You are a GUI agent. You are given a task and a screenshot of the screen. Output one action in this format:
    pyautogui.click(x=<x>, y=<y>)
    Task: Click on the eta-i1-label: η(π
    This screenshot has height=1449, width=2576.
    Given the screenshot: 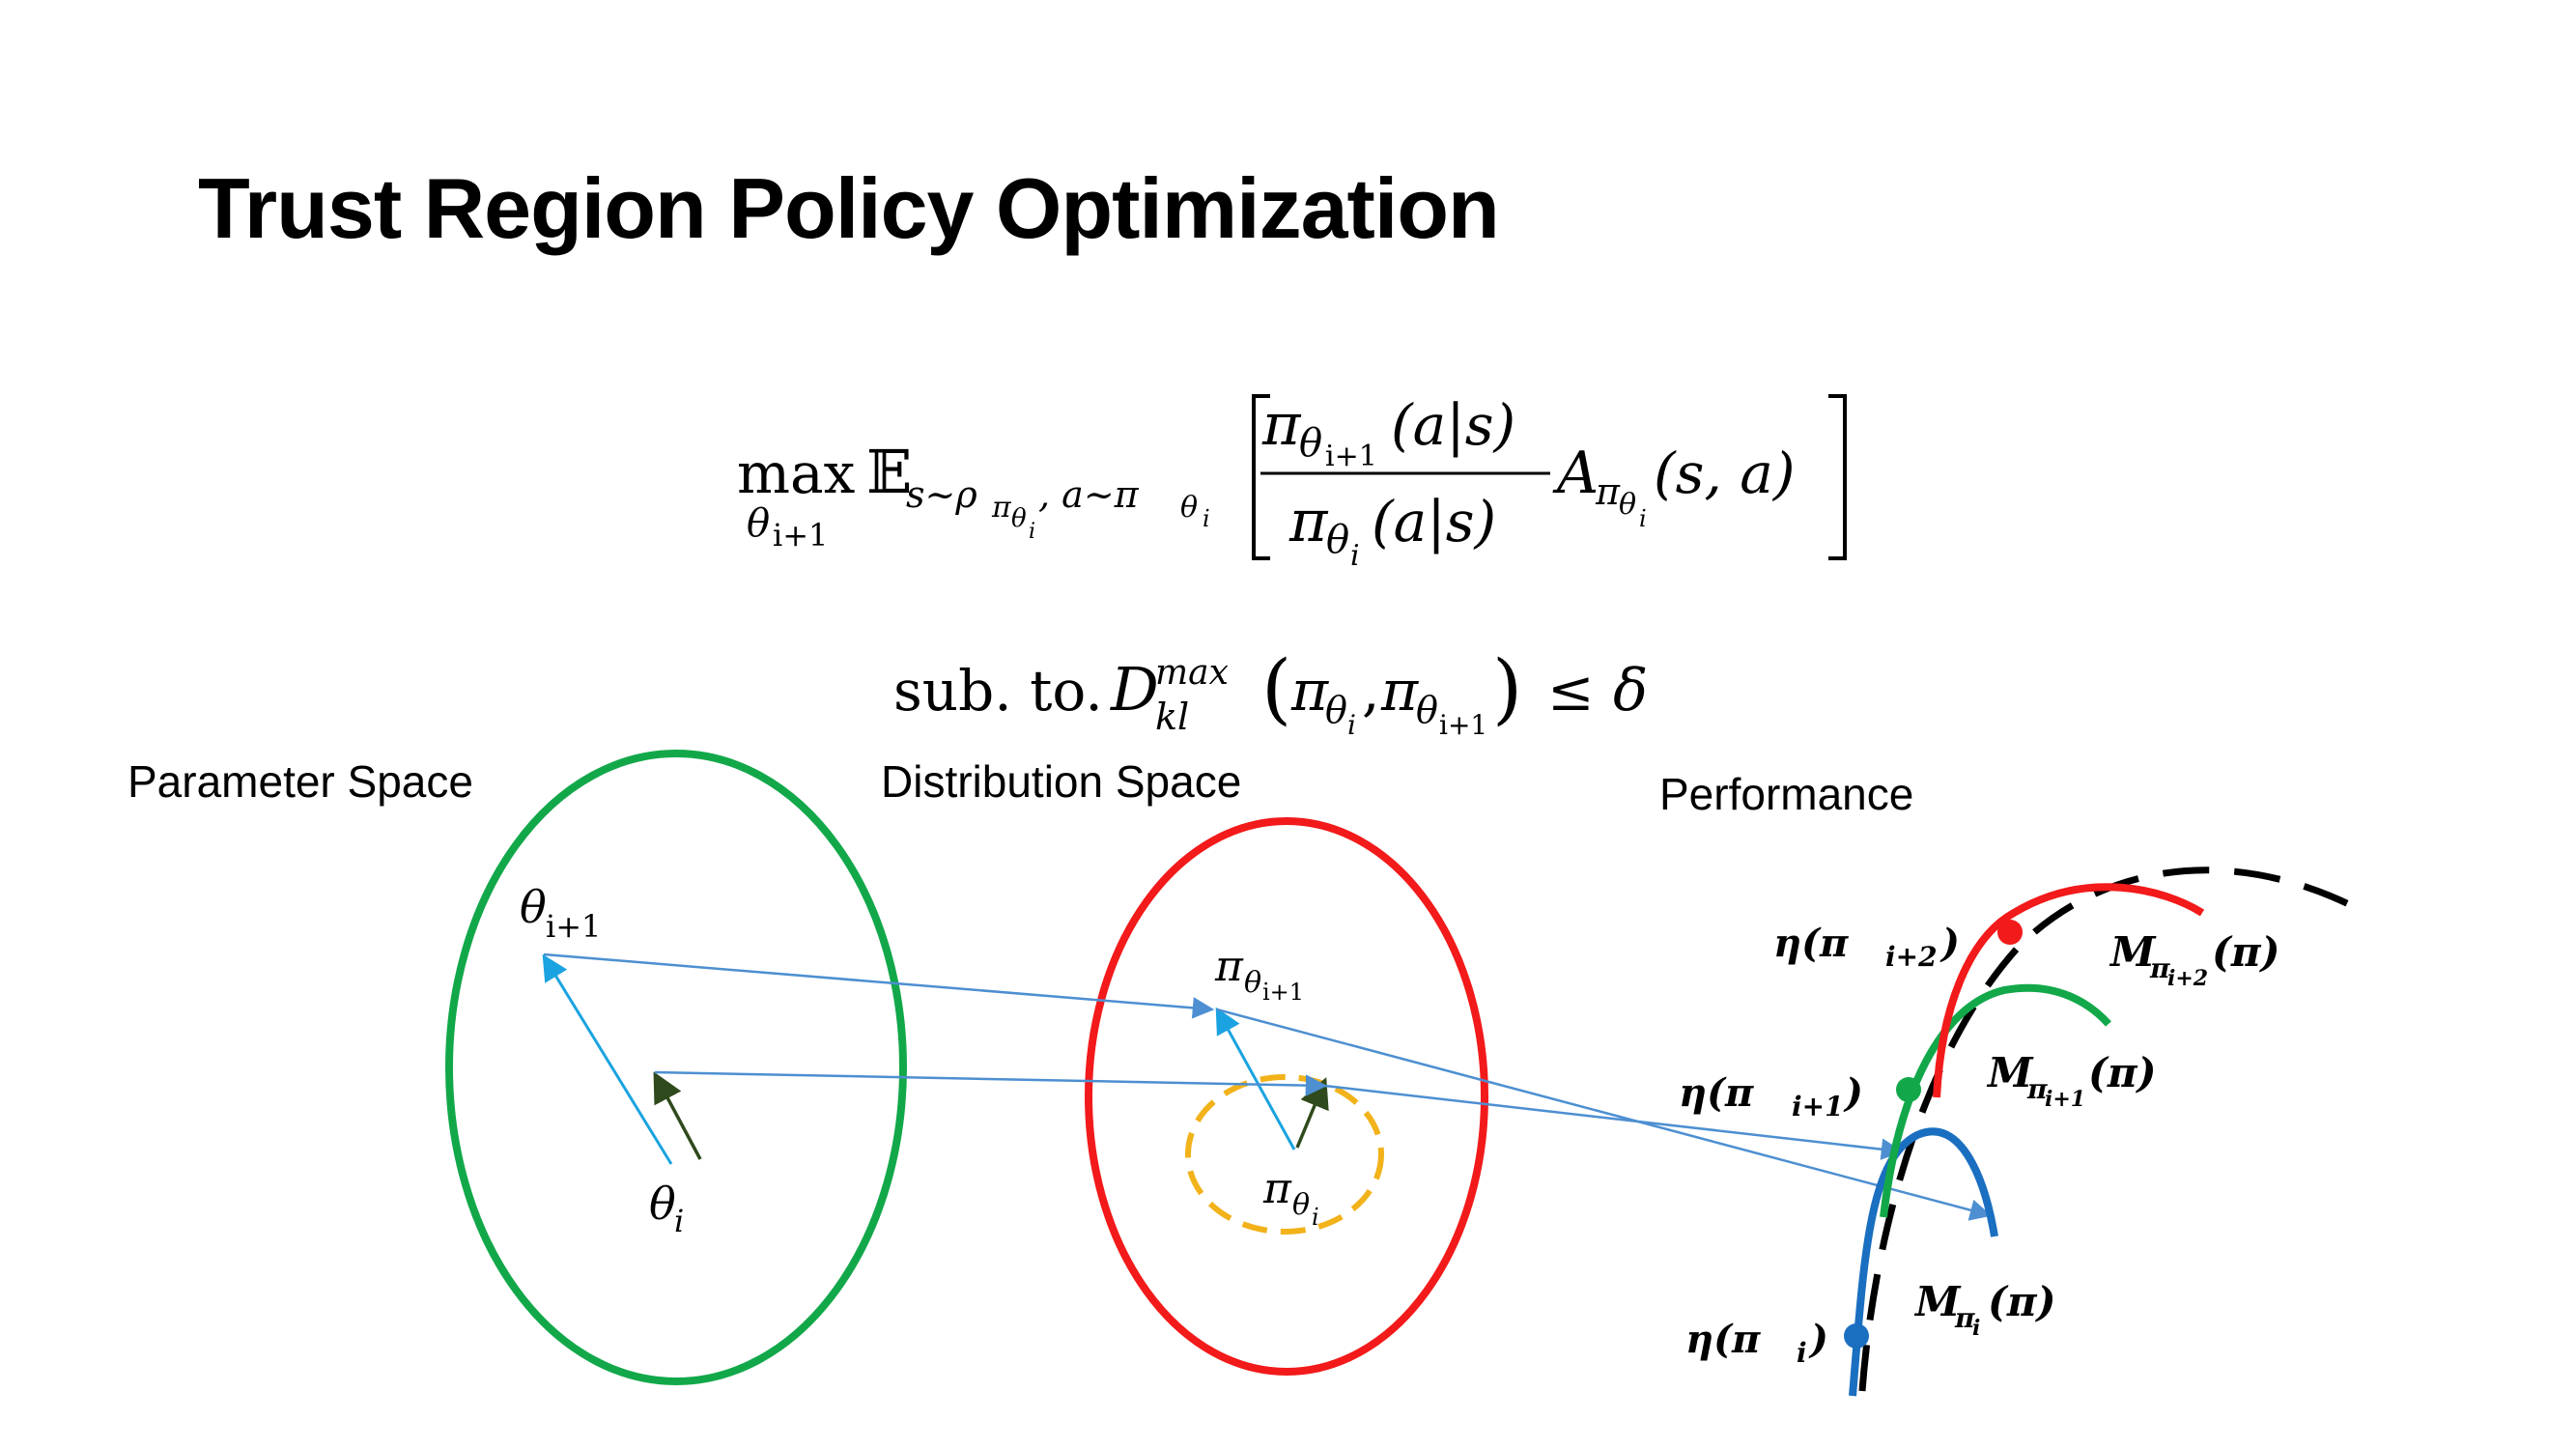 What is the action you would take?
    pyautogui.click(x=1716, y=1093)
    